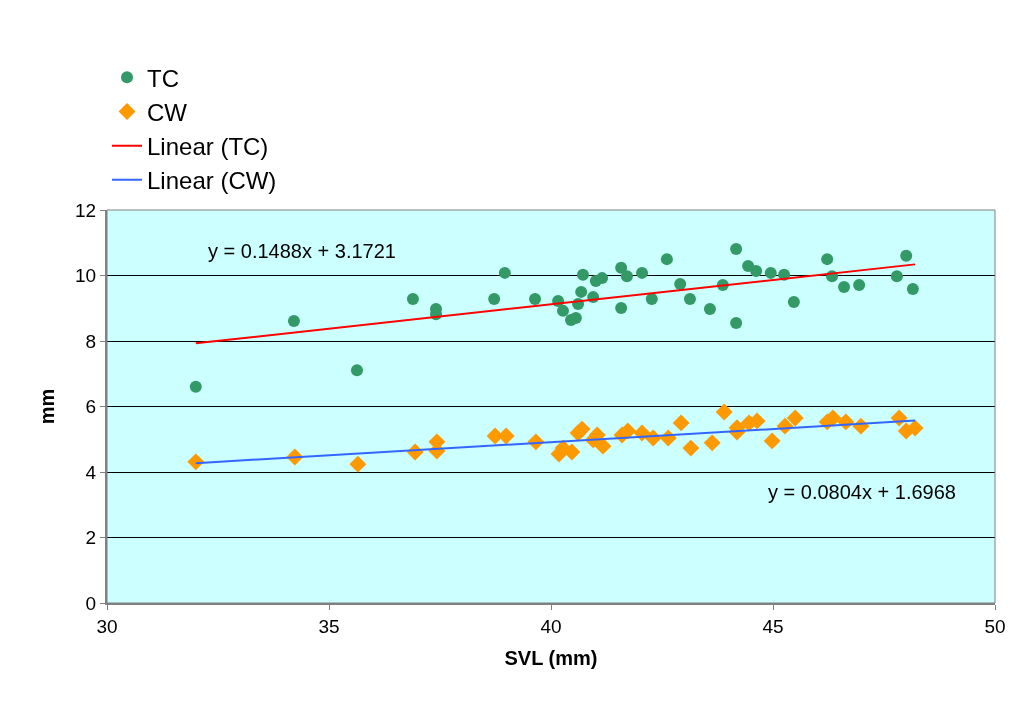  Describe the element at coordinates (551, 657) in the screenshot. I see `x-axis-title: SVL (mm)` at that location.